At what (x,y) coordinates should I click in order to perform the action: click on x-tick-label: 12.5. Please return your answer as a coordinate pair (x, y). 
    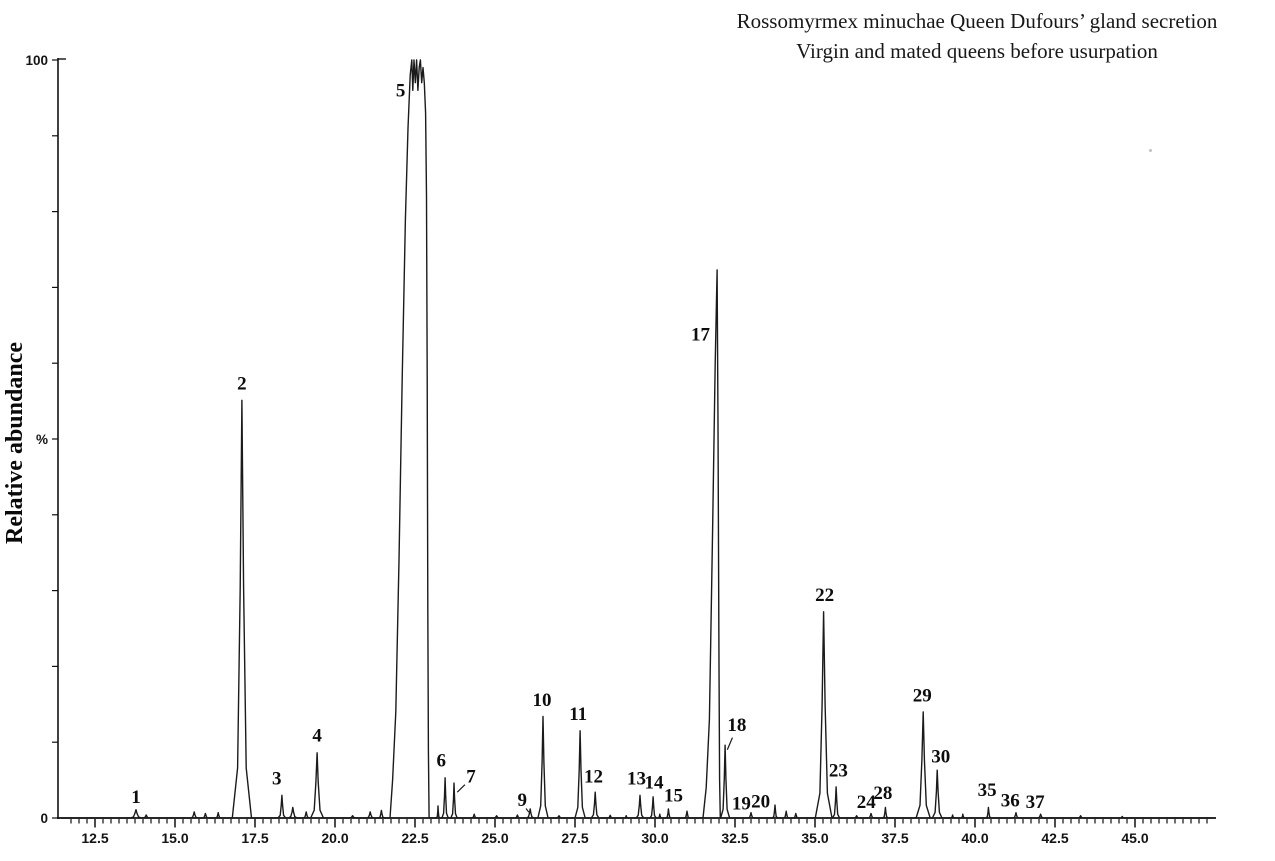
    Looking at the image, I should click on (94, 838).